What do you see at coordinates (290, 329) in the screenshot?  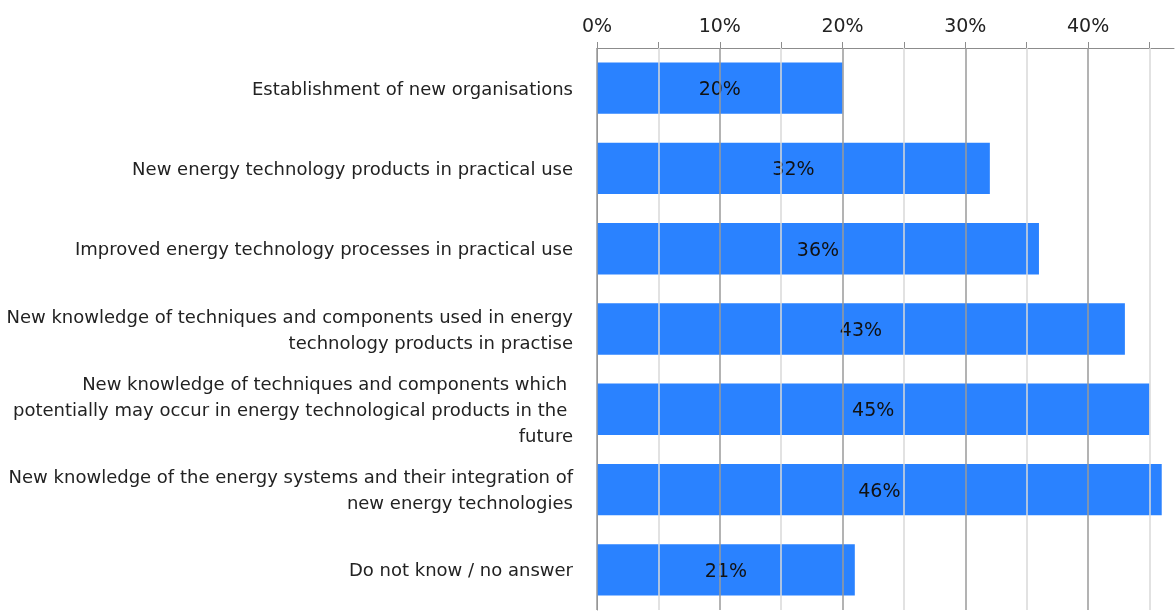 I see `y-tick-label: New knowledge of techniques and components used in energy technology products in practise` at bounding box center [290, 329].